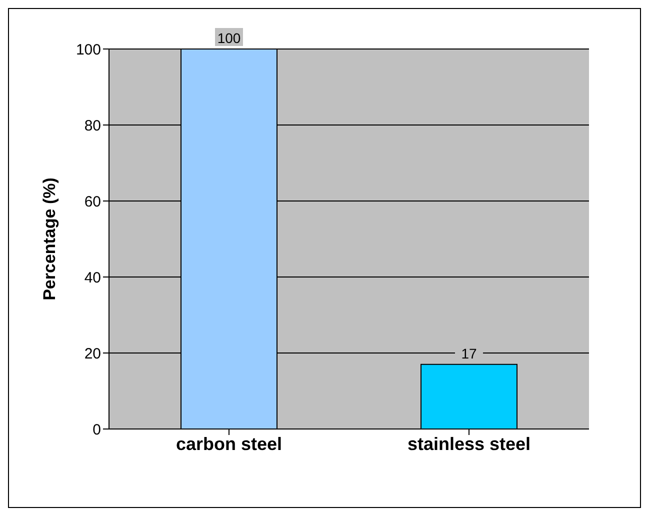 Image resolution: width=647 pixels, height=514 pixels. Describe the element at coordinates (92, 125) in the screenshot. I see `y-tick-label: 80` at that location.